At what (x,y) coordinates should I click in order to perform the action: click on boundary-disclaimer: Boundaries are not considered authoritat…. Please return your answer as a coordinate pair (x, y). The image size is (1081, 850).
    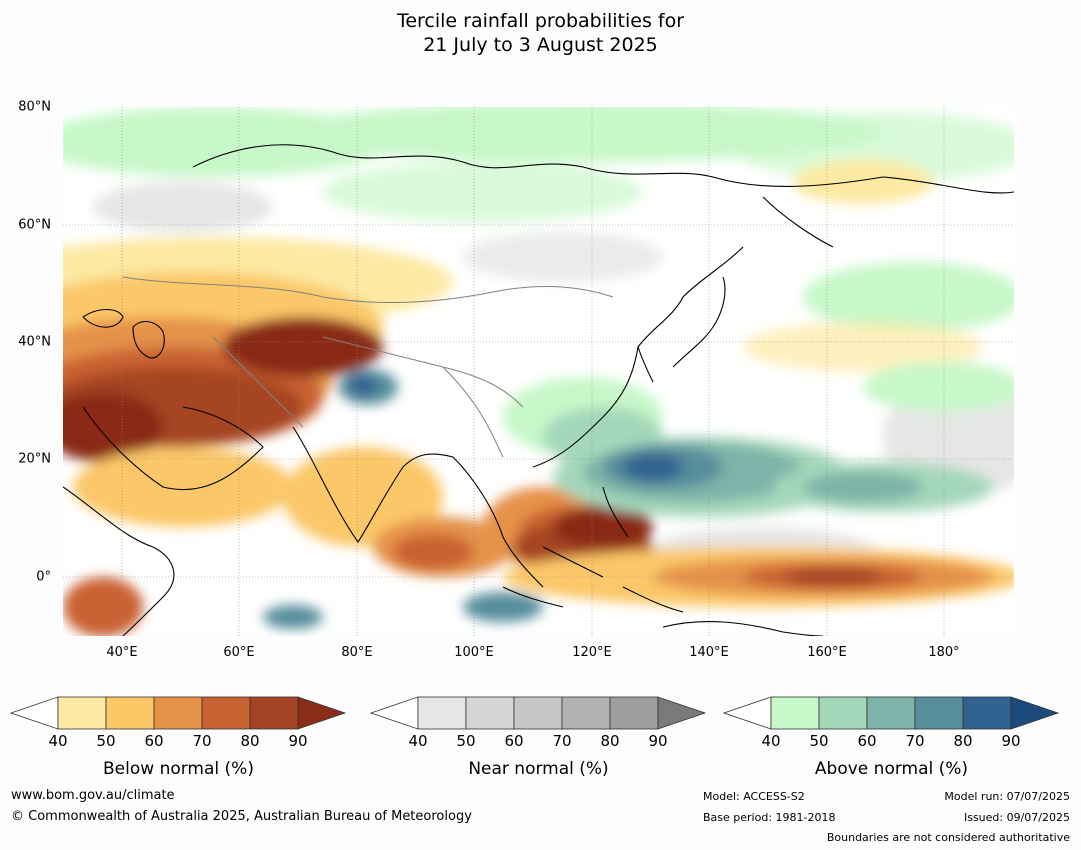
    Looking at the image, I should click on (948, 837).